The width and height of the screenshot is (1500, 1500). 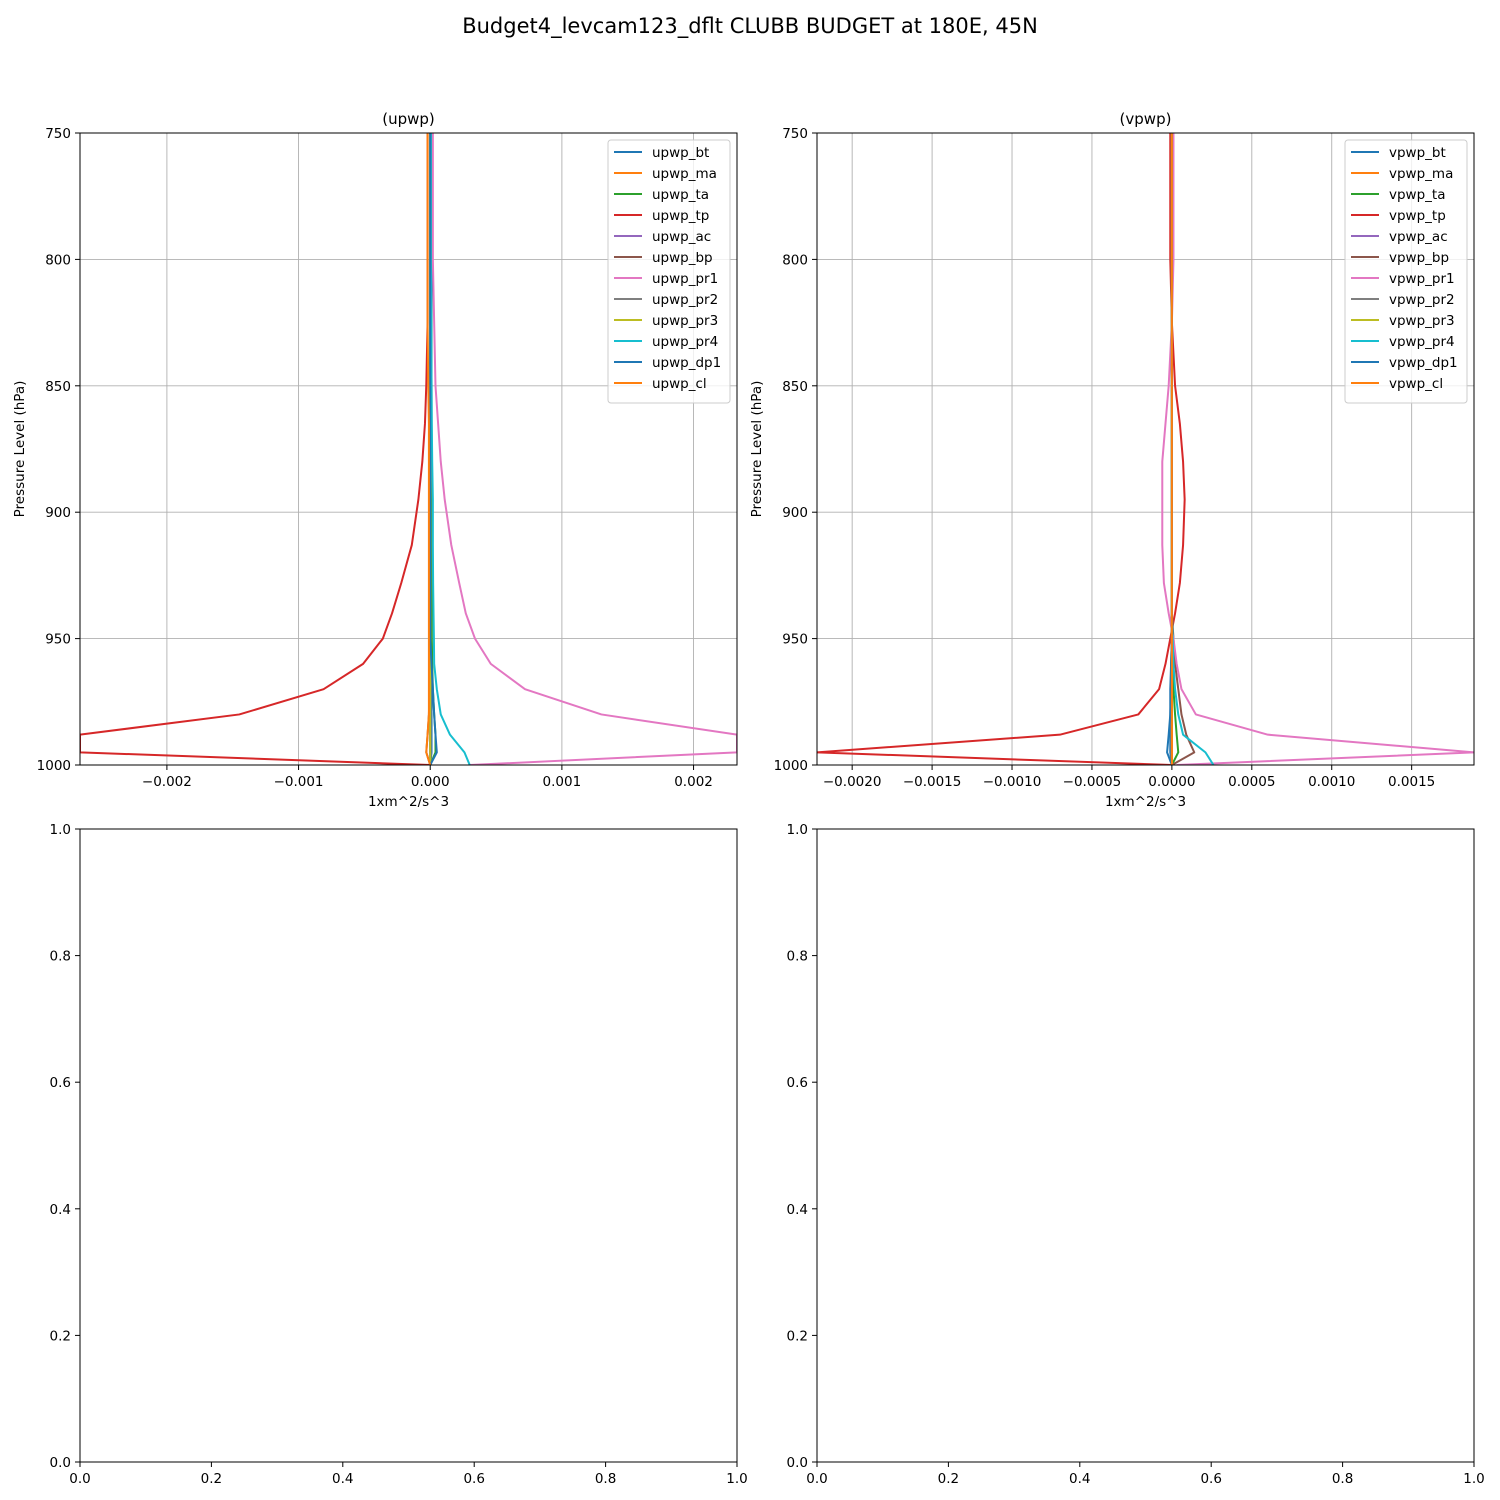 What do you see at coordinates (1421, 174) in the screenshot?
I see `legend-label: vpwp_ma` at bounding box center [1421, 174].